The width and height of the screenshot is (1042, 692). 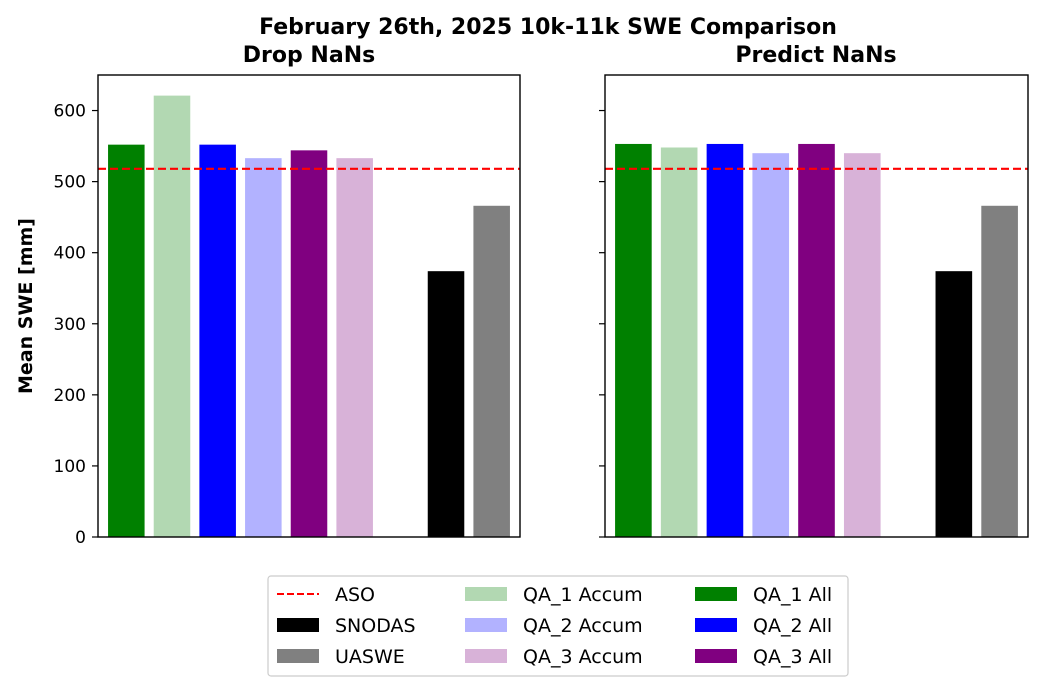 I want to click on legend-item-qa-1-all: QA_1 All, so click(x=763, y=595).